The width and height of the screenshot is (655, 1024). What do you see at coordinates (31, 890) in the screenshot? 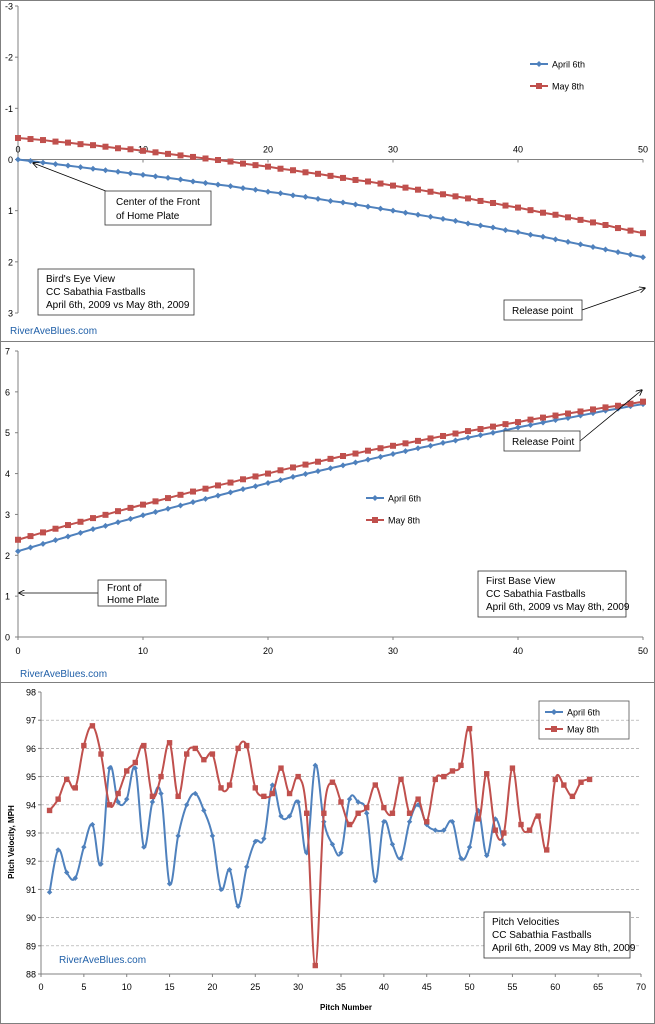
I see `y-tick-label: 91` at bounding box center [31, 890].